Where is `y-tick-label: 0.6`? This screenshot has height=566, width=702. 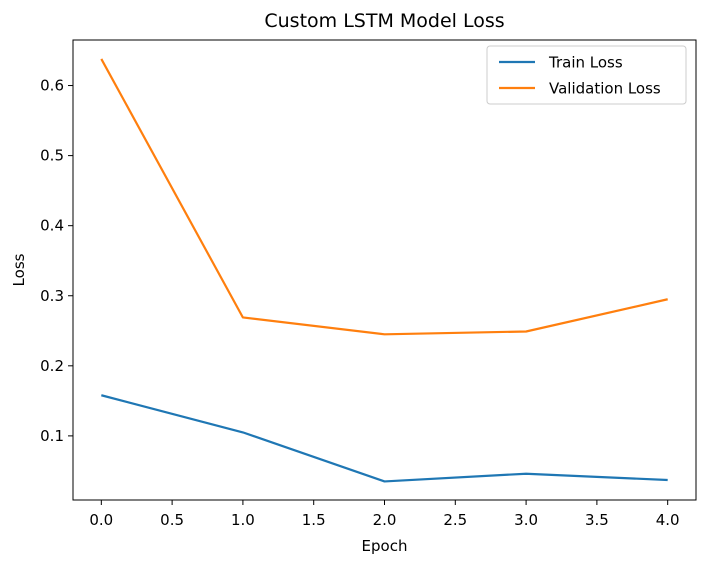
y-tick-label: 0.6 is located at coordinates (52, 86).